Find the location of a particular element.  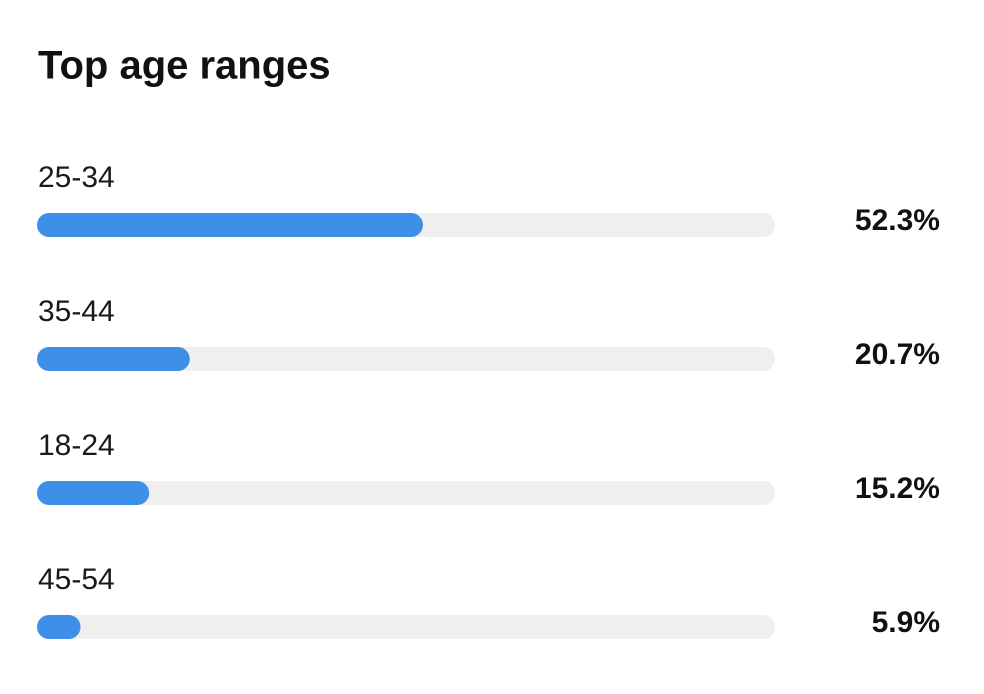

chart-title: Top age ranges is located at coordinates (184, 66).